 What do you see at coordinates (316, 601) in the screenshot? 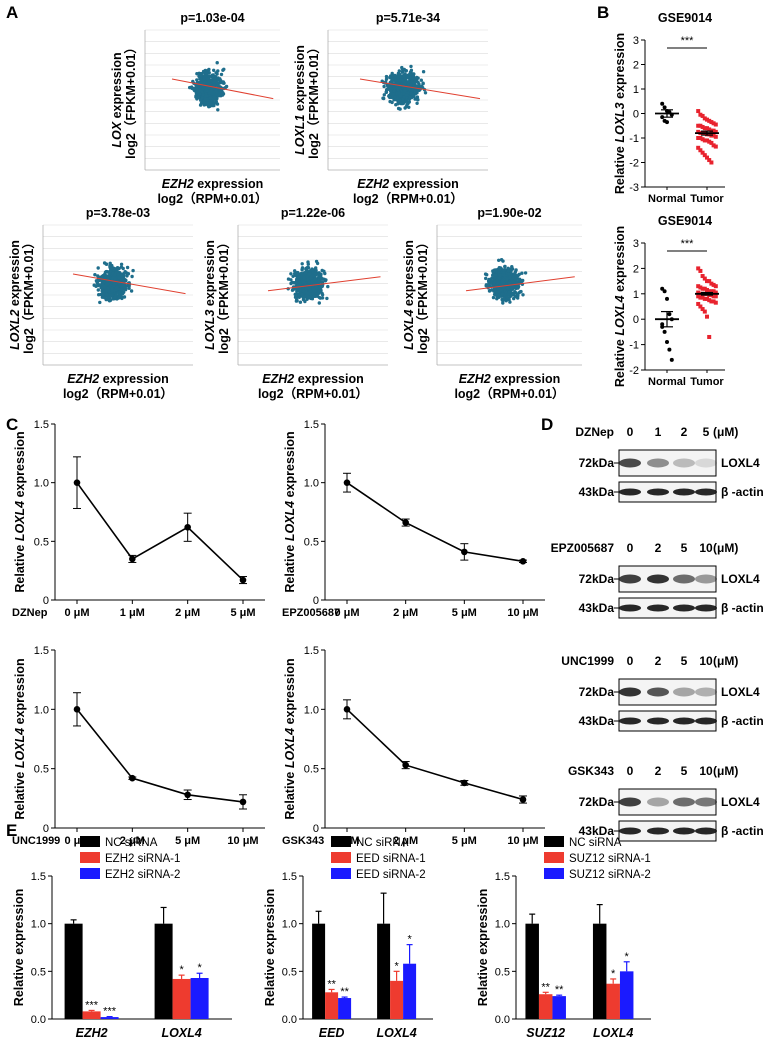
I see `y-tick-label: 0` at bounding box center [316, 601].